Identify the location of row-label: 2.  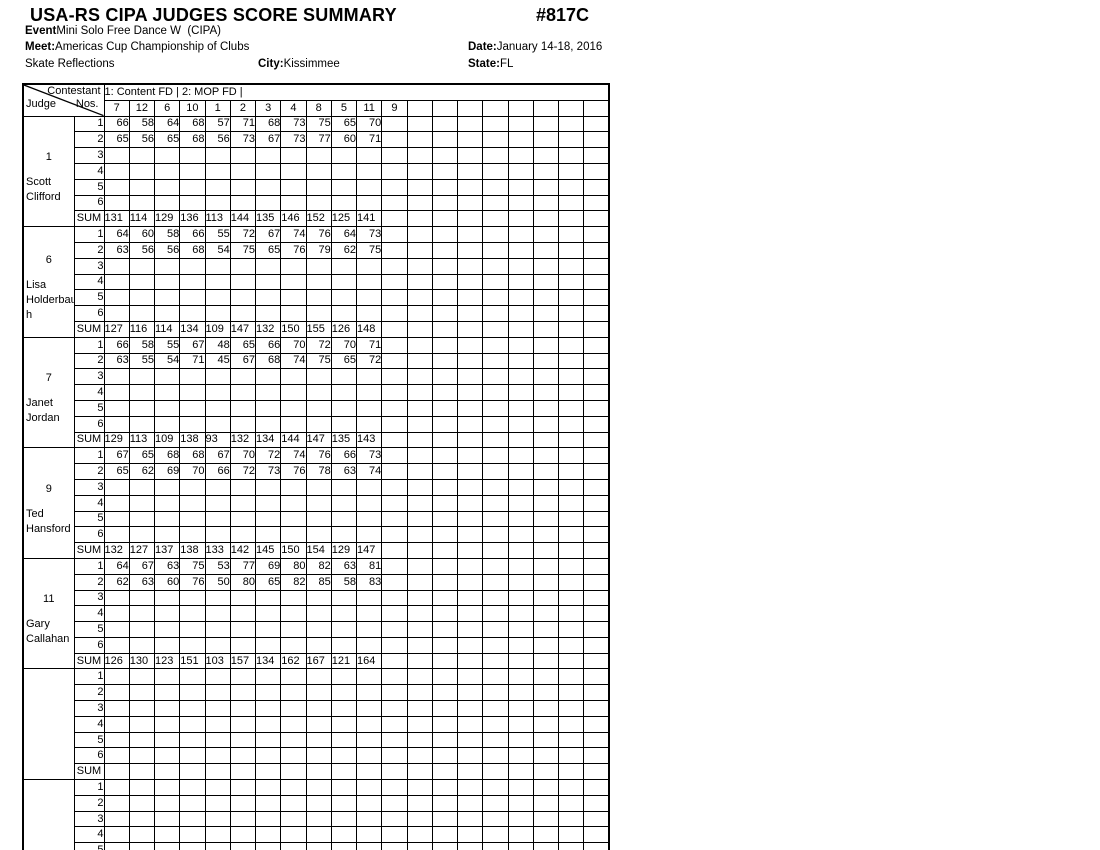
(89, 250).